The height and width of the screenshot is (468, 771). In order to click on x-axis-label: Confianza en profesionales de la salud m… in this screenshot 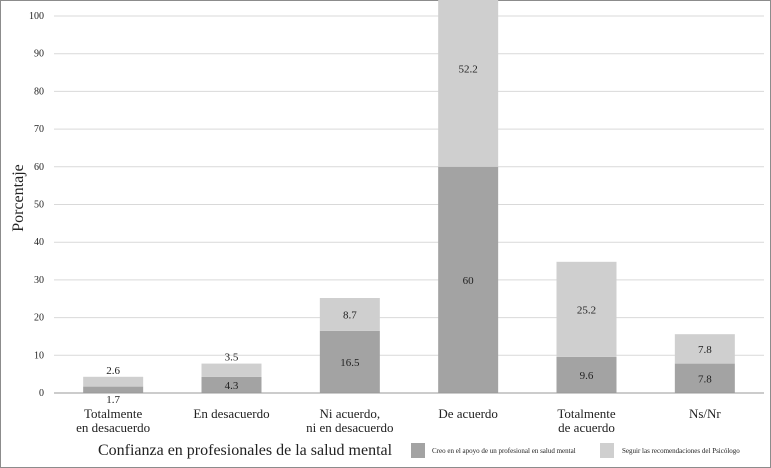, I will do `click(245, 450)`.